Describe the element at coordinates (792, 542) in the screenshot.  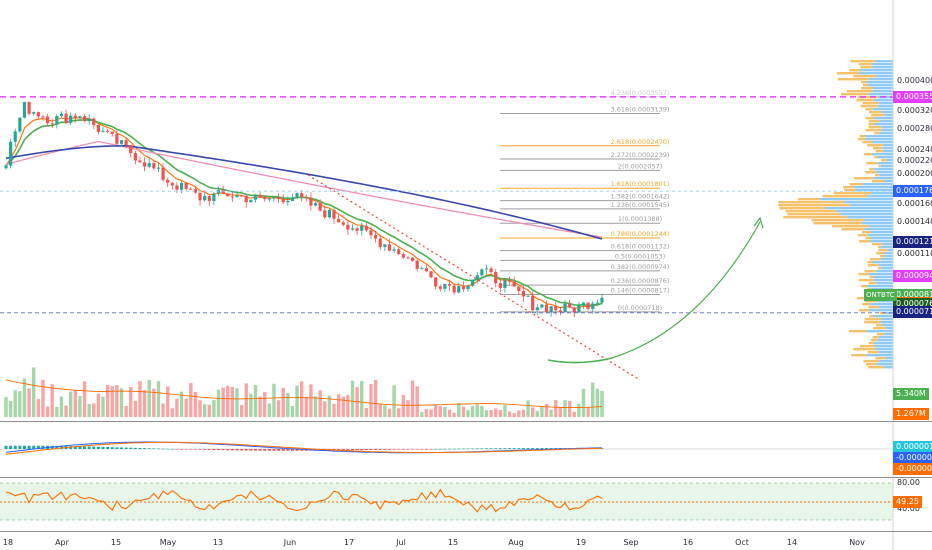
I see `time-axis-label: 14` at that location.